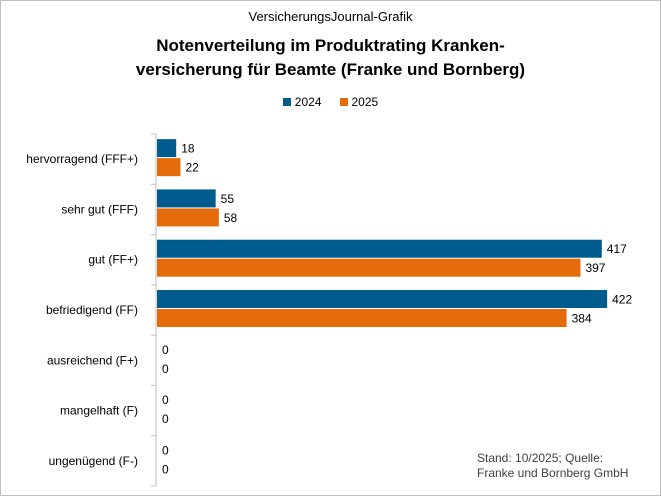 The height and width of the screenshot is (496, 661). I want to click on data-label-2025: 58, so click(231, 218).